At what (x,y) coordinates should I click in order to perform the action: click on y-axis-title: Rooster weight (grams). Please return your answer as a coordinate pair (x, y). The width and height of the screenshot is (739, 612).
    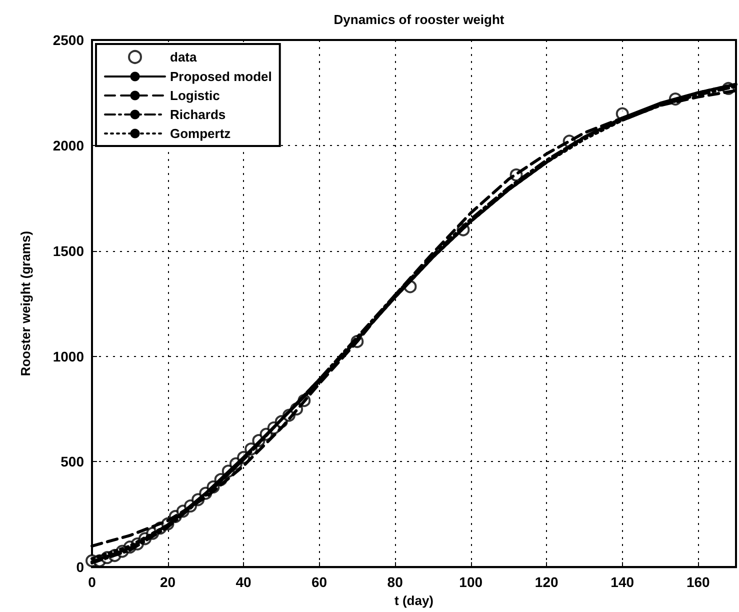
    Looking at the image, I should click on (25, 303).